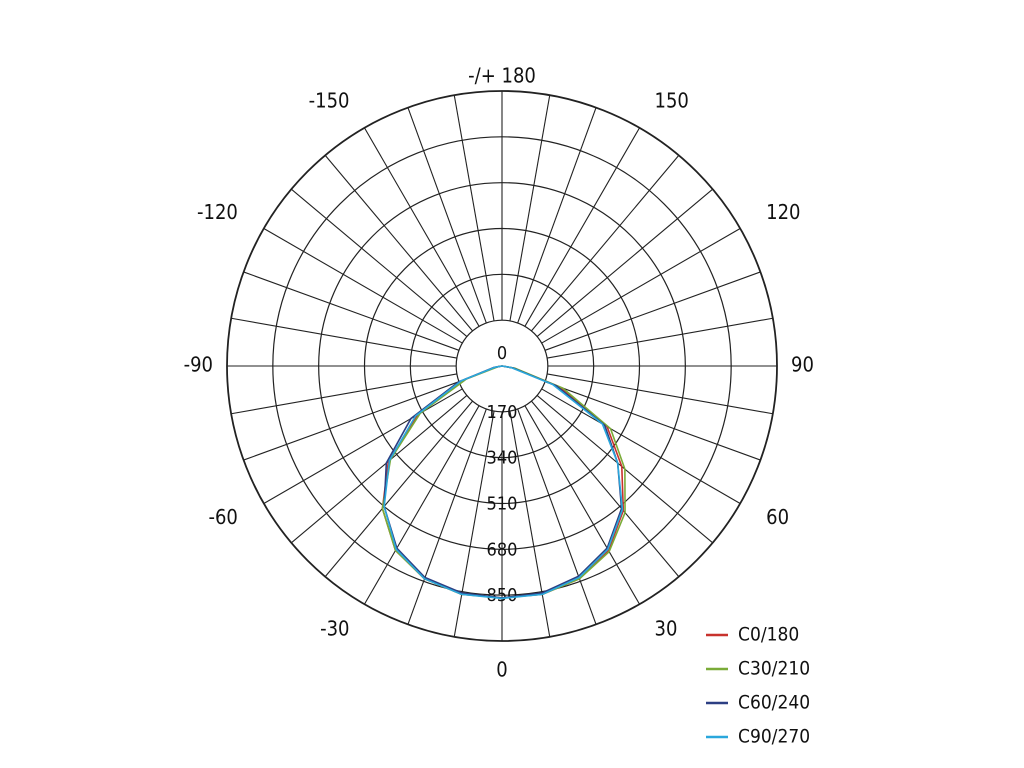 The image size is (1024, 768). What do you see at coordinates (334, 629) in the screenshot?
I see `angle-label: -30` at bounding box center [334, 629].